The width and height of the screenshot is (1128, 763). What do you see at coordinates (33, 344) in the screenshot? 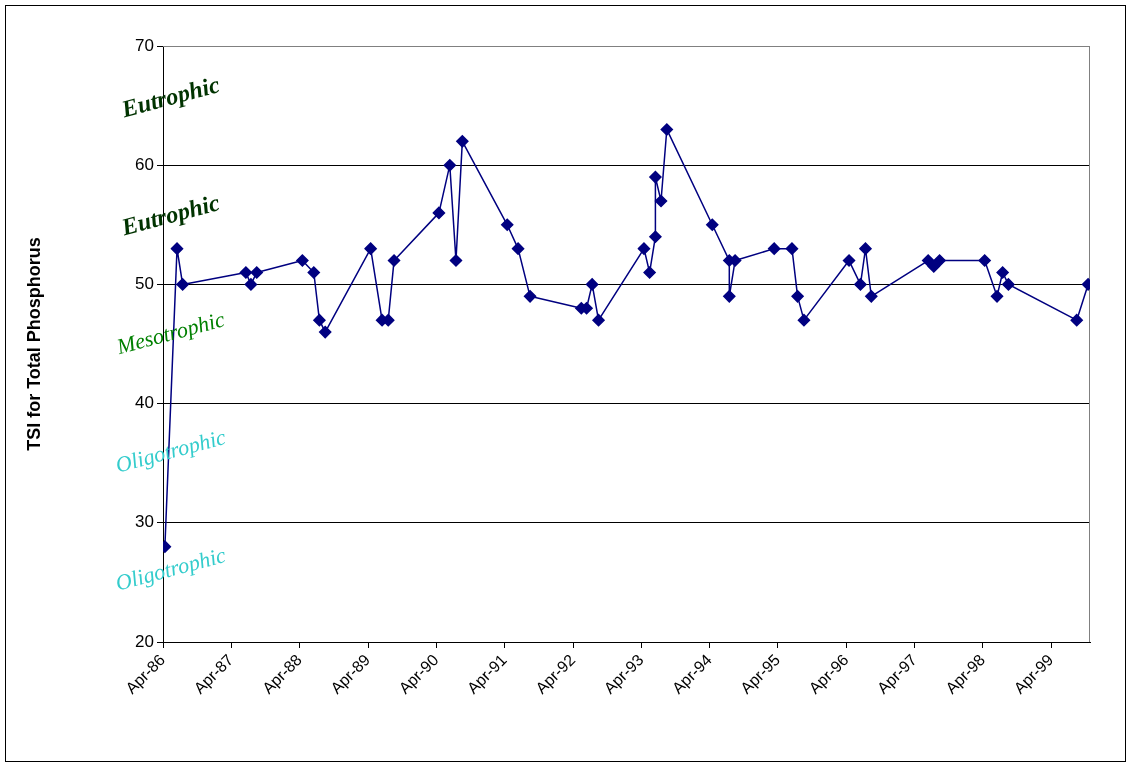
I see `y-axis-title: TSI for Total Phosphorus` at bounding box center [33, 344].